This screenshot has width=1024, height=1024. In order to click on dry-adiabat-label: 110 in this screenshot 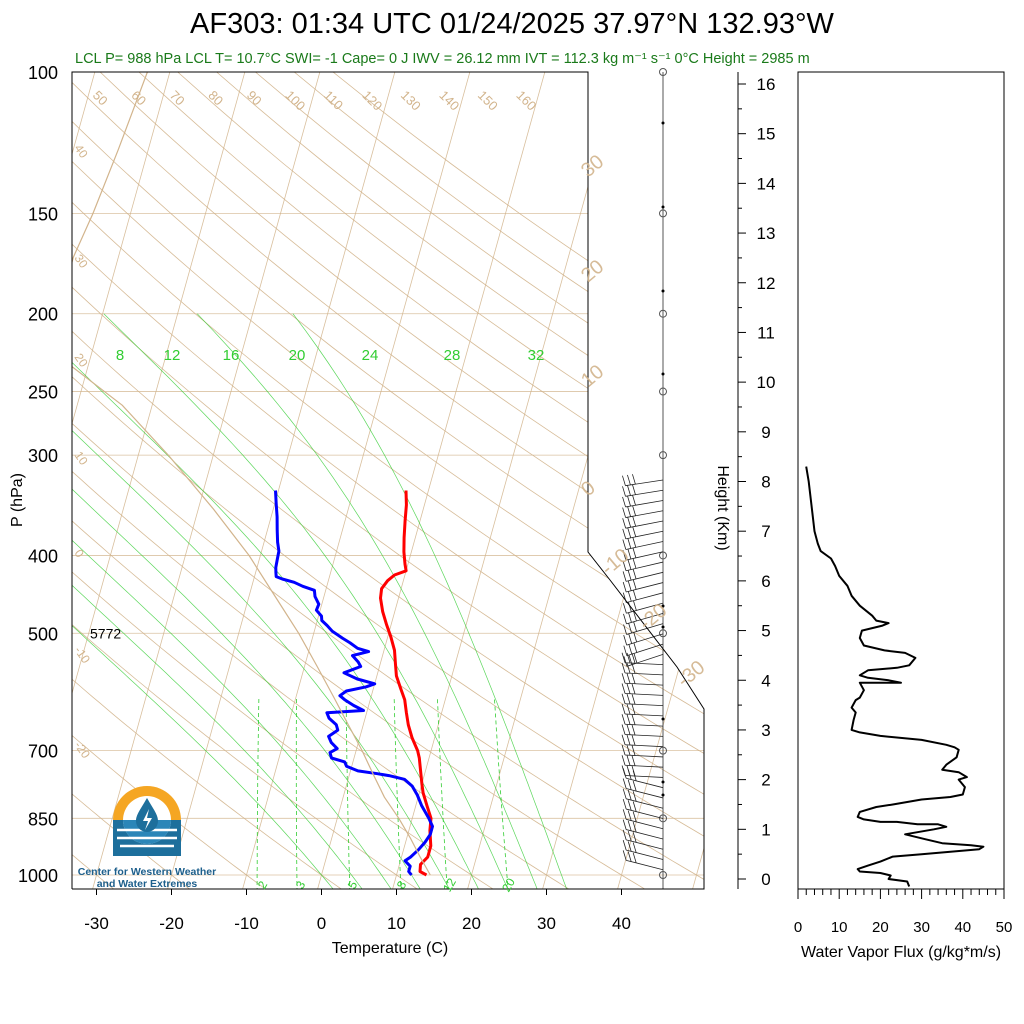, I will do `click(333, 100)`.